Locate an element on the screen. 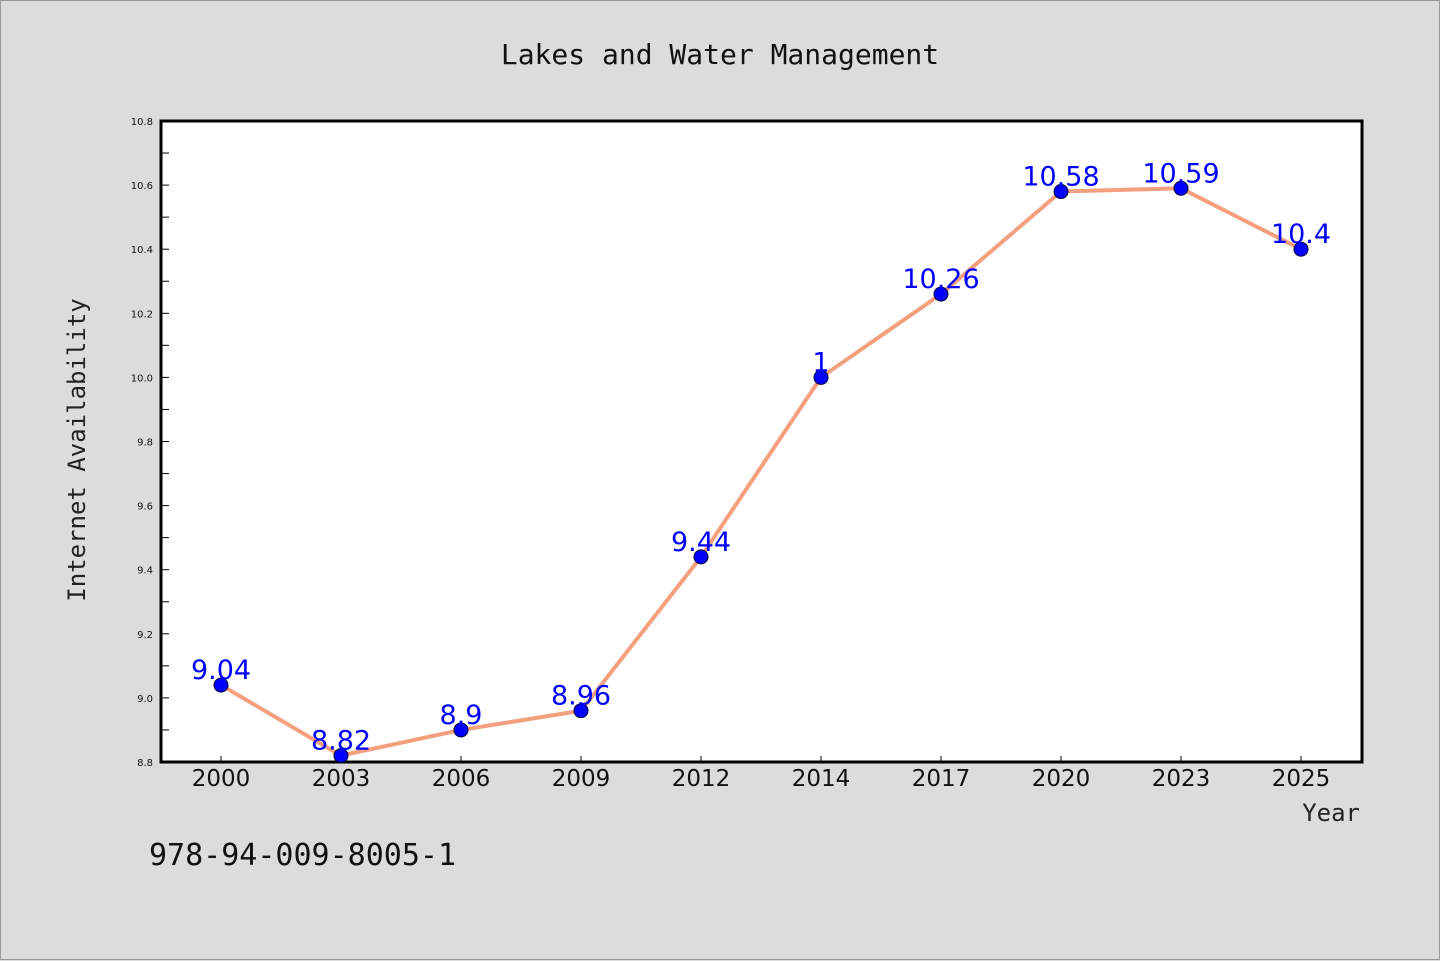 Image resolution: width=1440 pixels, height=961 pixels. data-label: 1 is located at coordinates (820, 362).